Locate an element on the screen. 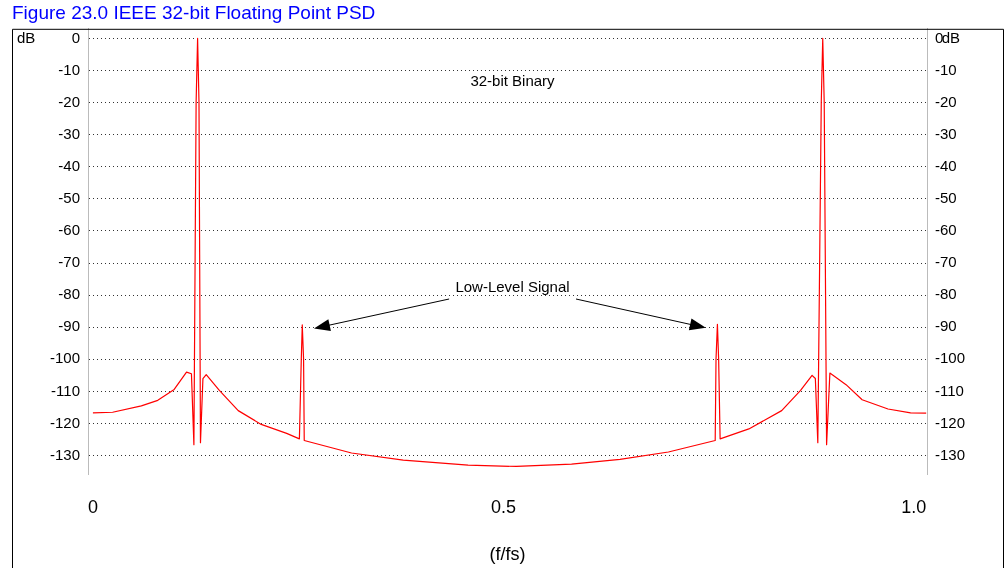  y-tick-label: -20 is located at coordinates (69, 101).